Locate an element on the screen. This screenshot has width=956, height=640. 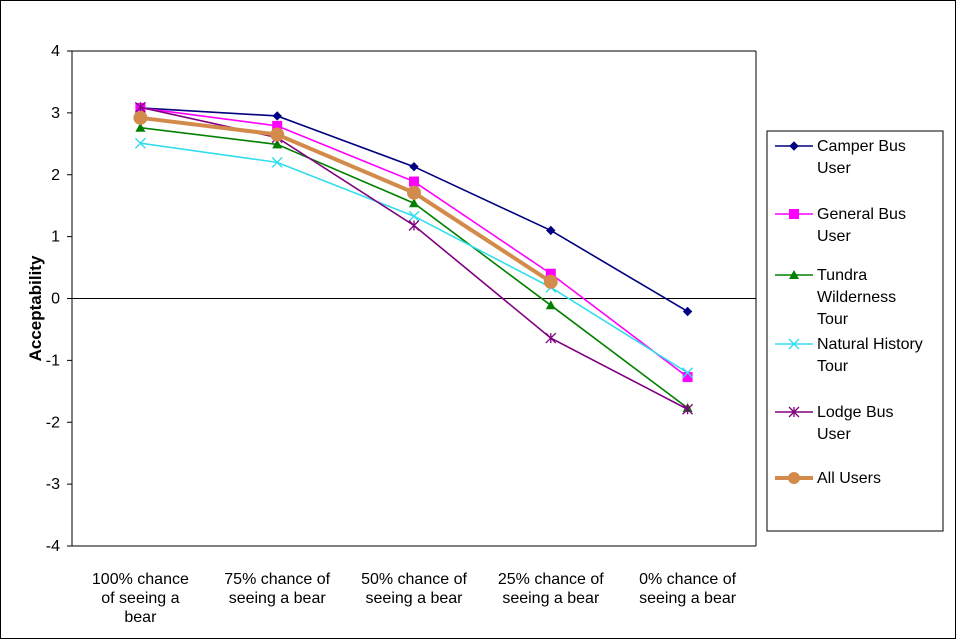
y-tick-label: 3 is located at coordinates (55, 113).